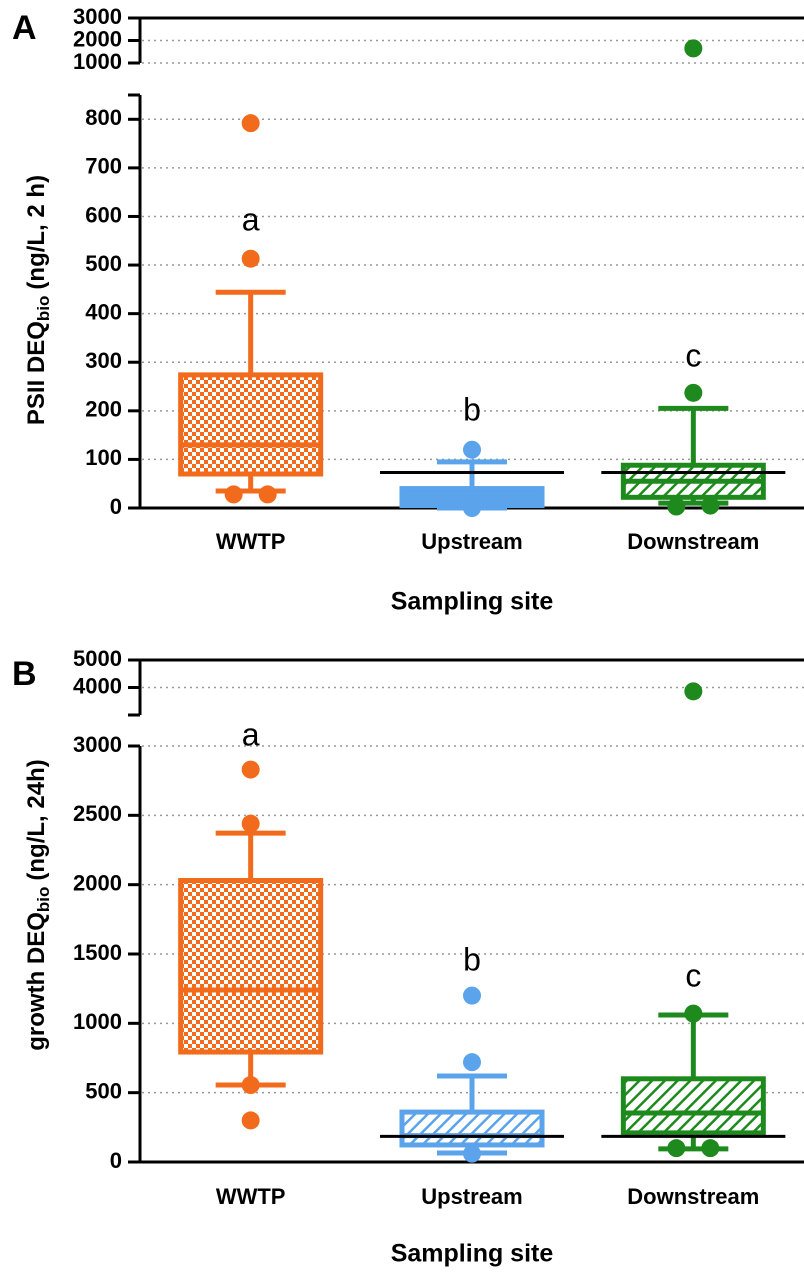  What do you see at coordinates (97, 813) in the screenshot?
I see `y-tick-label: 2500` at bounding box center [97, 813].